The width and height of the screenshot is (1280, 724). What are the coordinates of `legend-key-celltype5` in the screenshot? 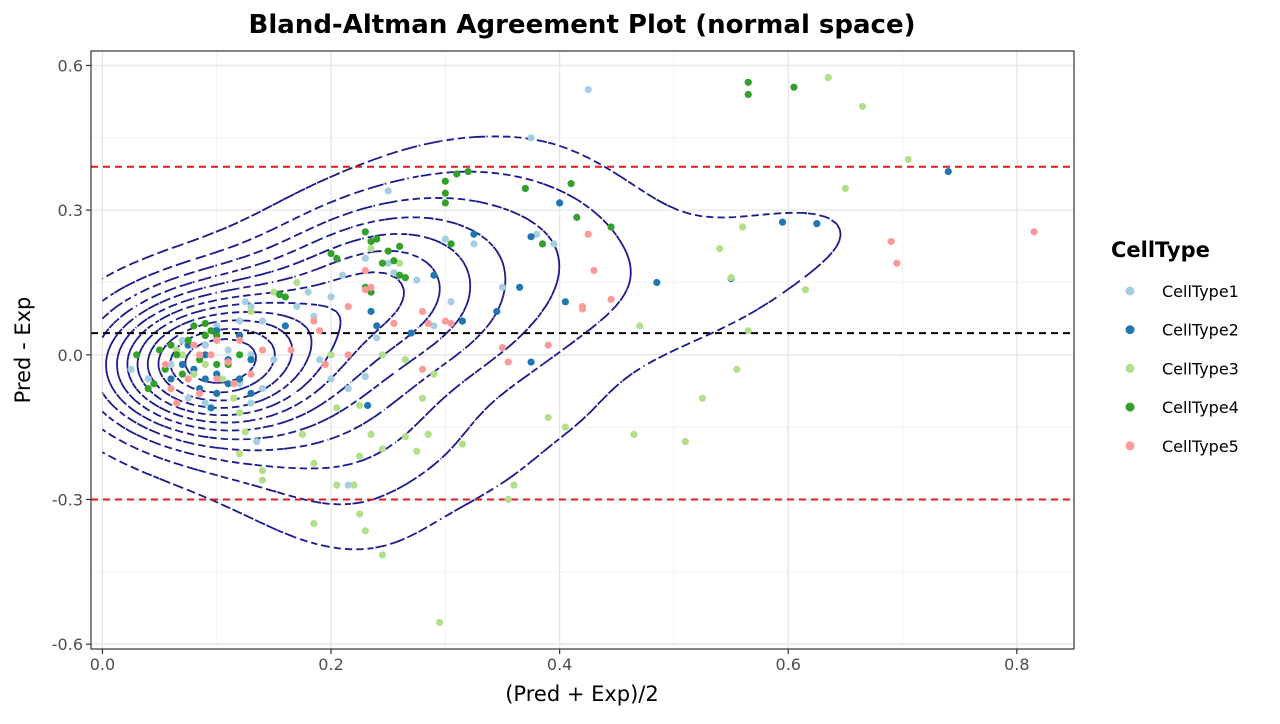 It's located at (1130, 446).